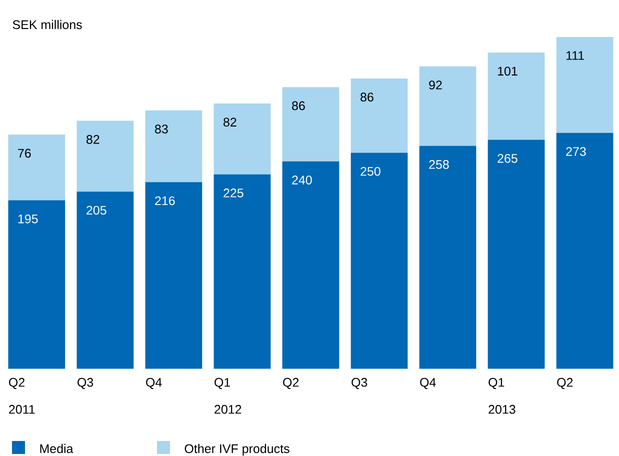 The image size is (619, 456). What do you see at coordinates (22, 396) in the screenshot?
I see `category-label: Q2 2011` at bounding box center [22, 396].